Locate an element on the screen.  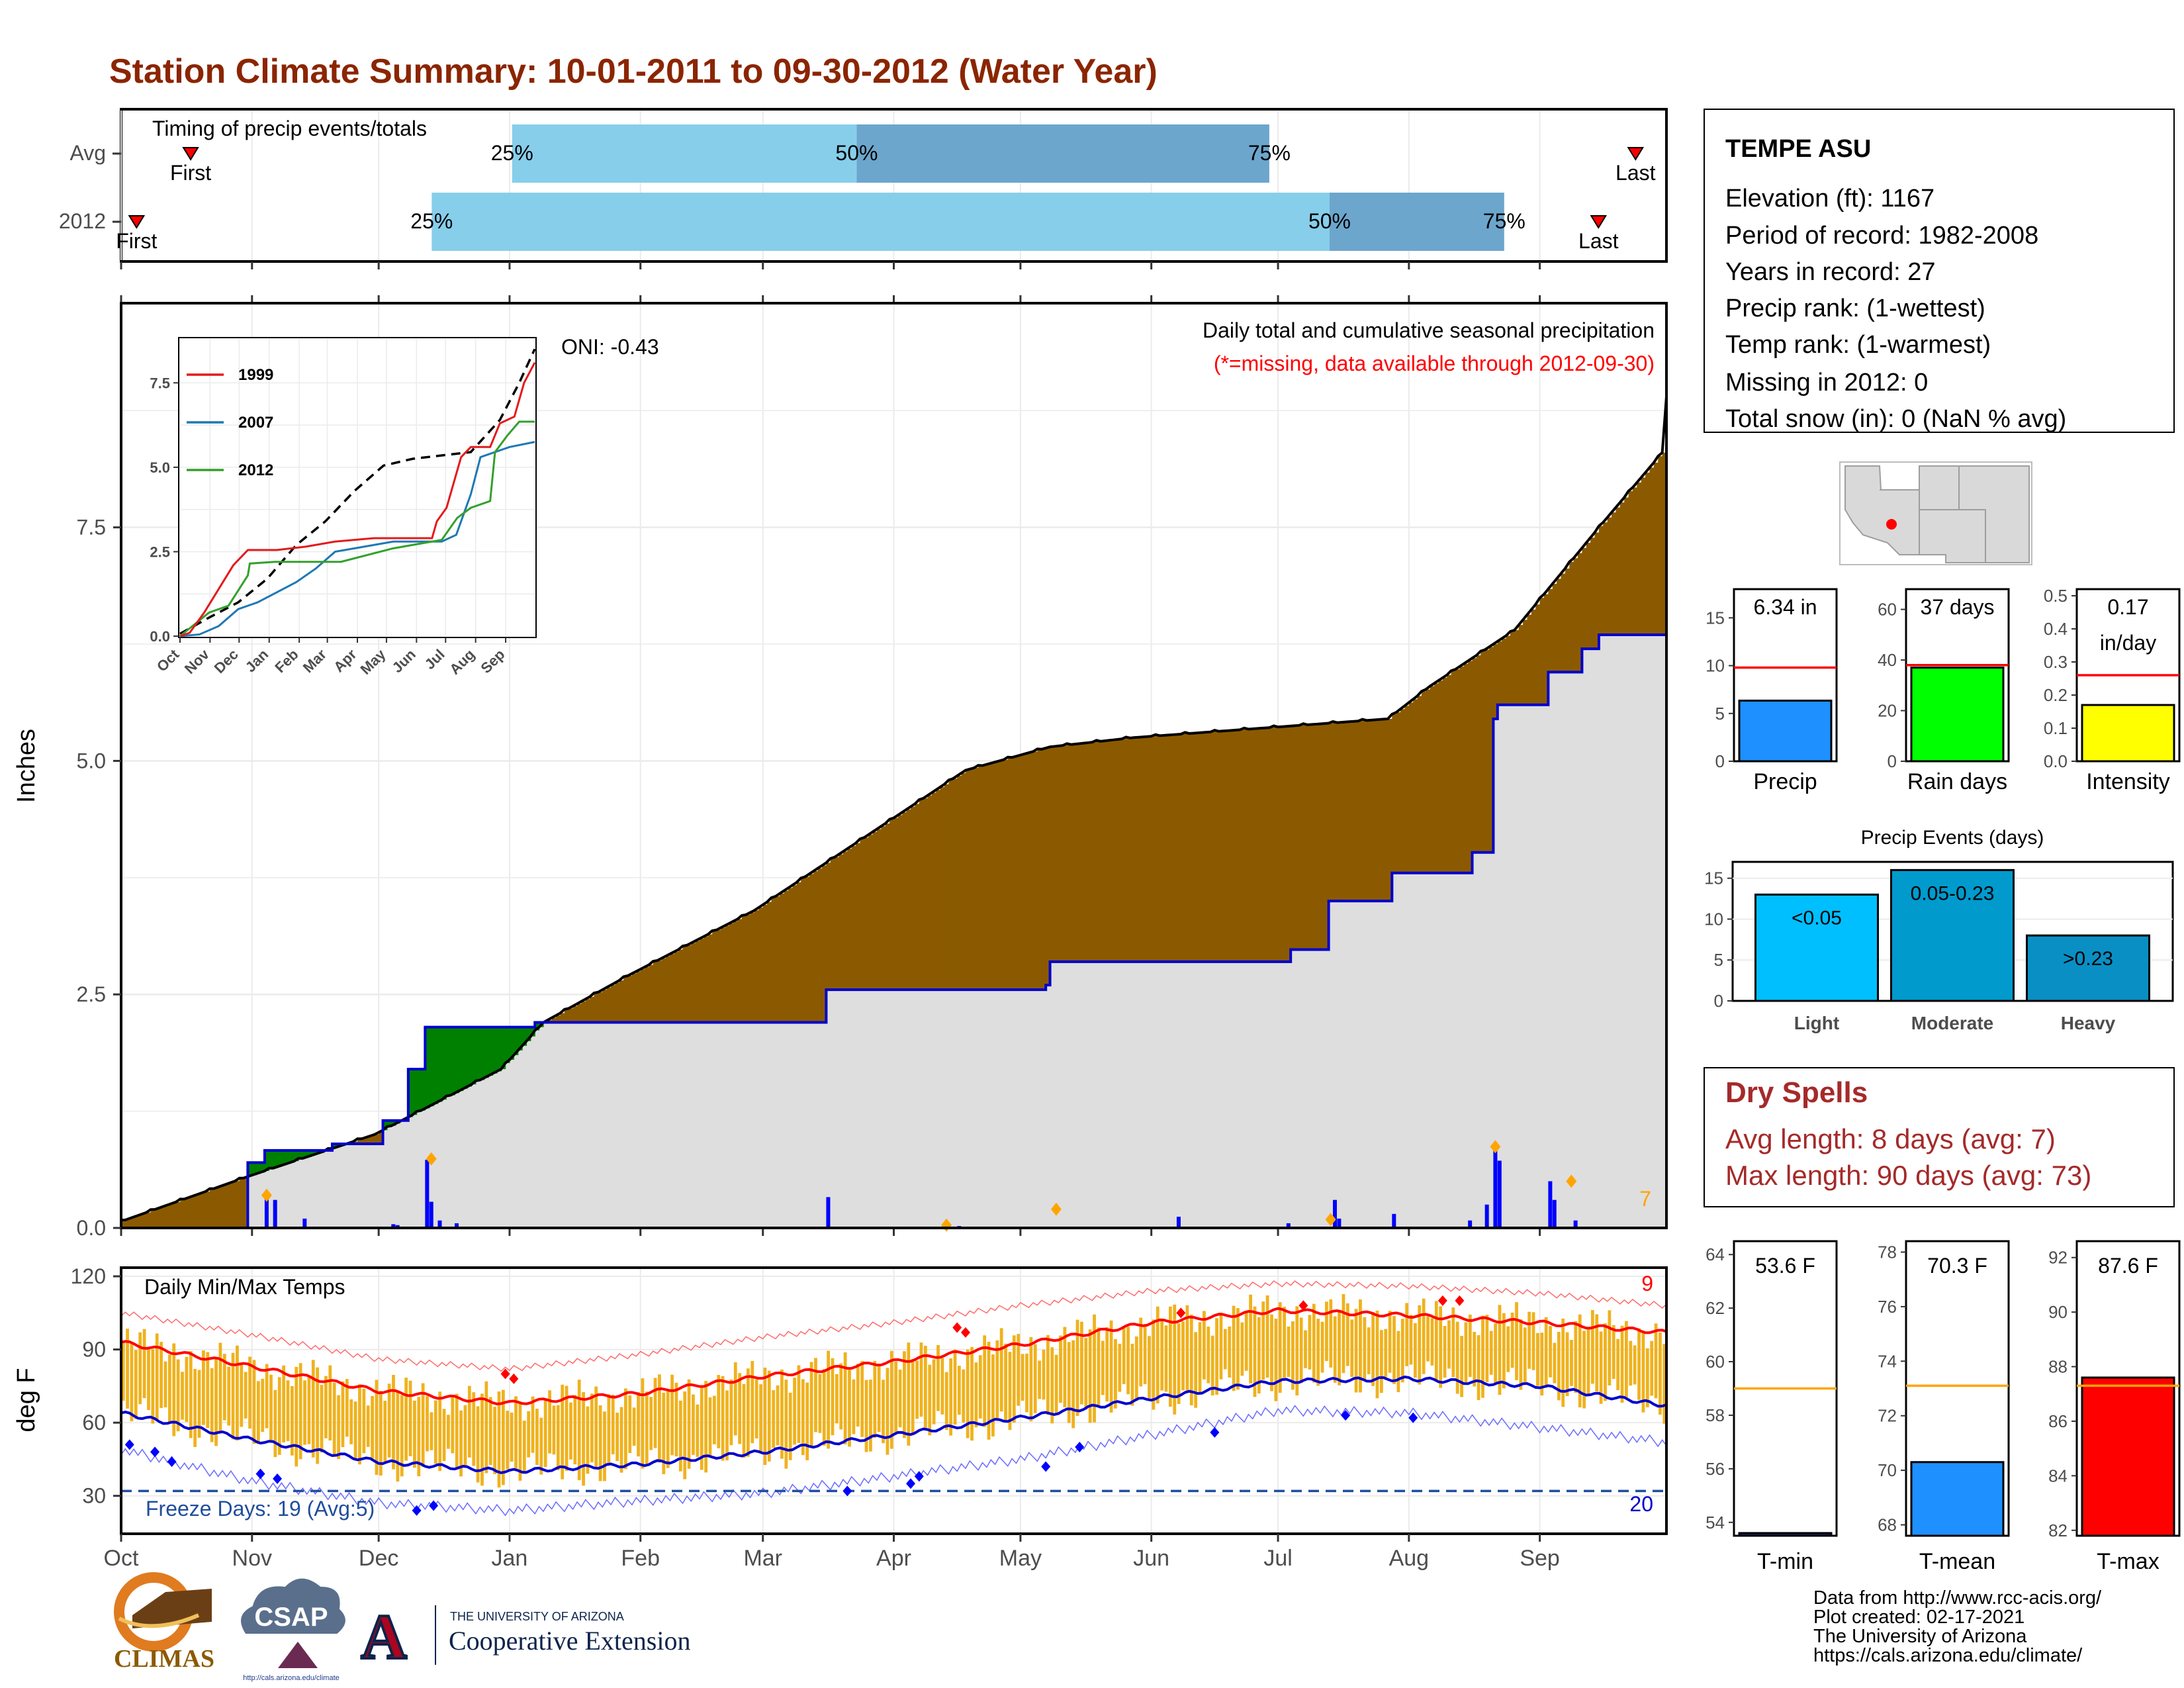
credit-line-created: Plot created: 02-17-2021 is located at coordinates (1919, 1617).